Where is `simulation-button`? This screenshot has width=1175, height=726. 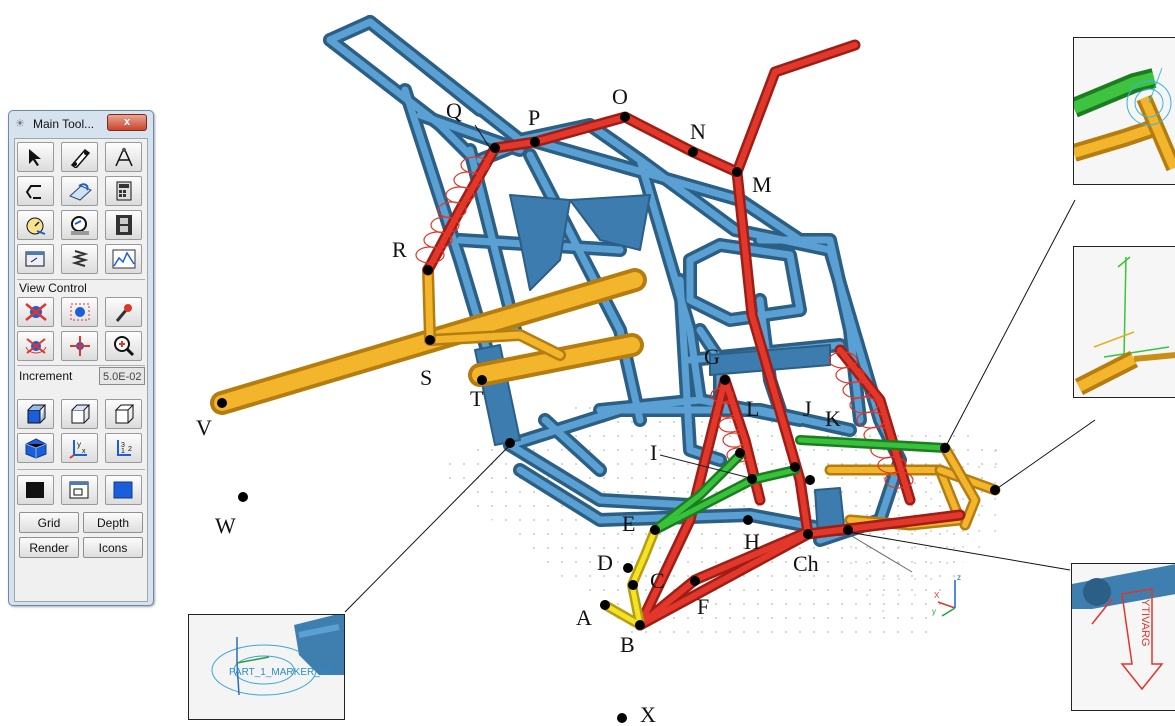
simulation-button is located at coordinates (35, 225).